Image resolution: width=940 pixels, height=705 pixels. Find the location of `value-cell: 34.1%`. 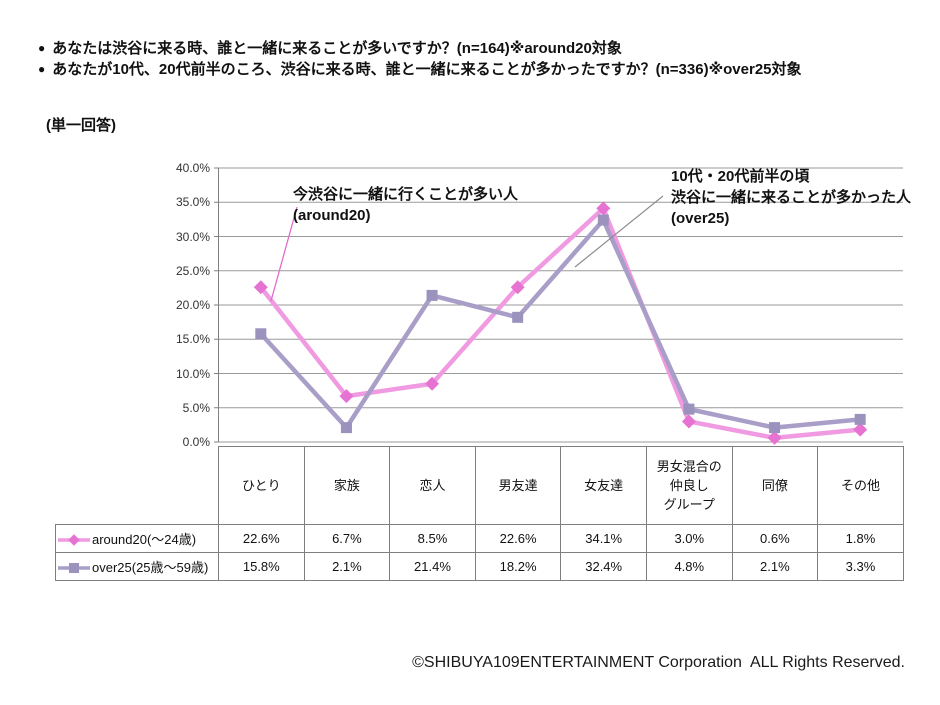

value-cell: 34.1% is located at coordinates (603, 538).